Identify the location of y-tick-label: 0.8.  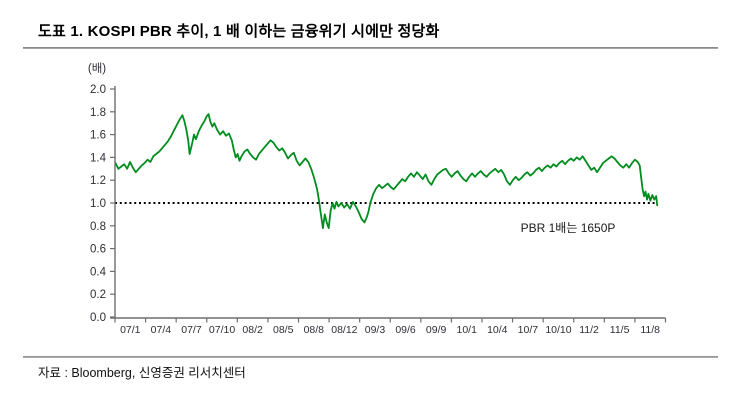
(98, 227).